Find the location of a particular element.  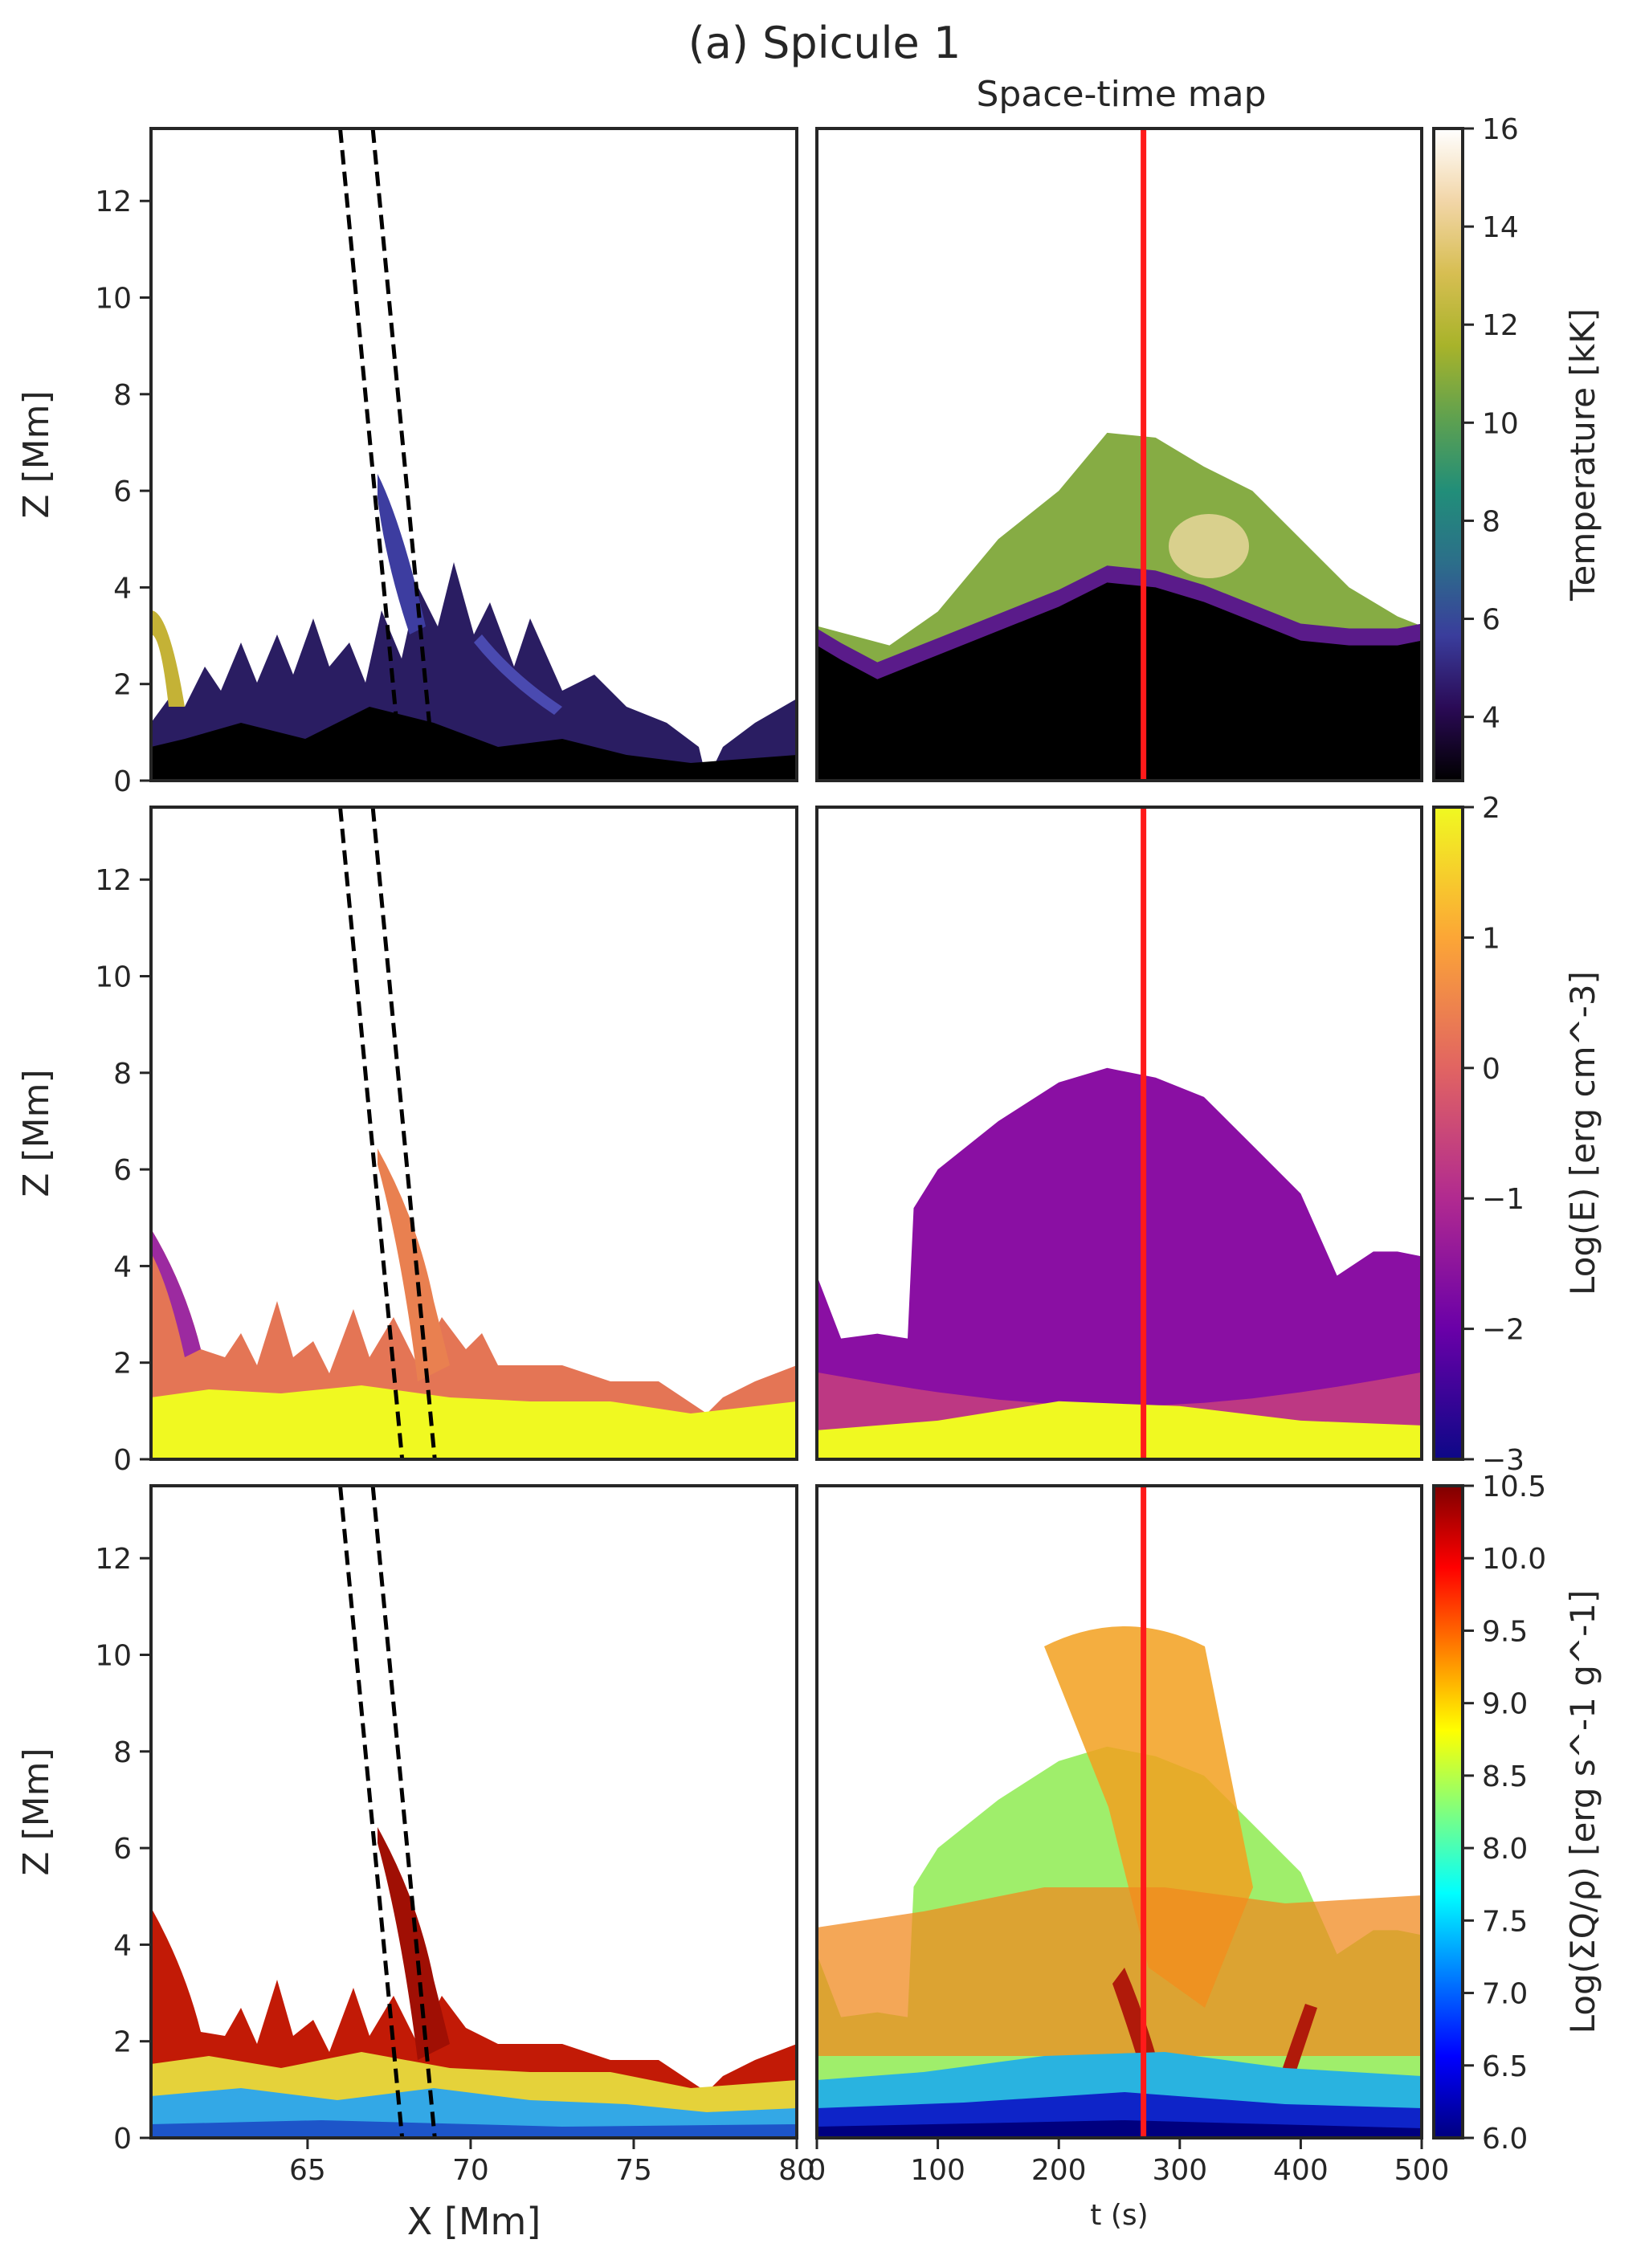

energy-spacetime-panel is located at coordinates (1119, 1133).